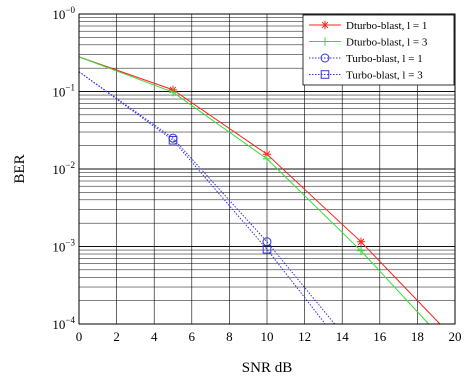 The width and height of the screenshot is (471, 378). Describe the element at coordinates (304, 336) in the screenshot. I see `x-tick-label: 12` at that location.